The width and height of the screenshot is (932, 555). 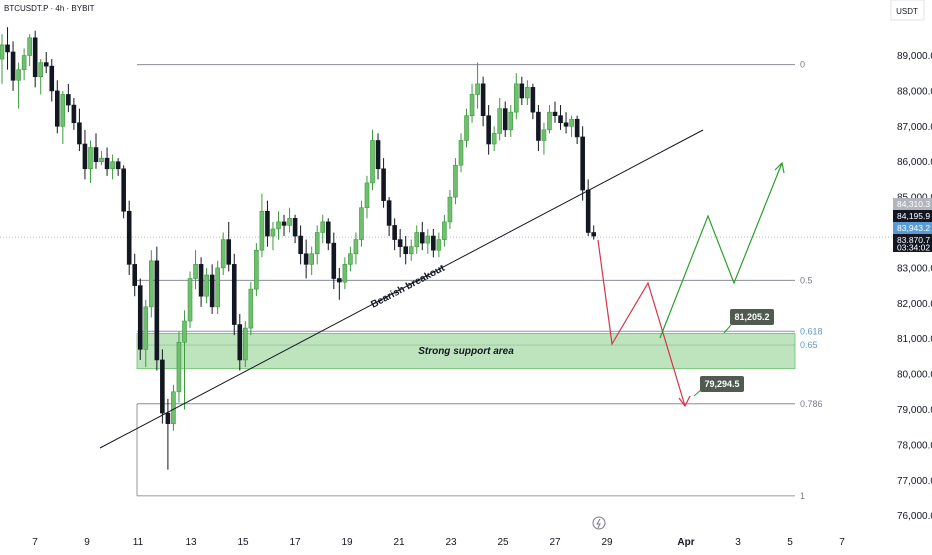 What do you see at coordinates (912, 247) in the screenshot?
I see `price-tag-bg` at bounding box center [912, 247].